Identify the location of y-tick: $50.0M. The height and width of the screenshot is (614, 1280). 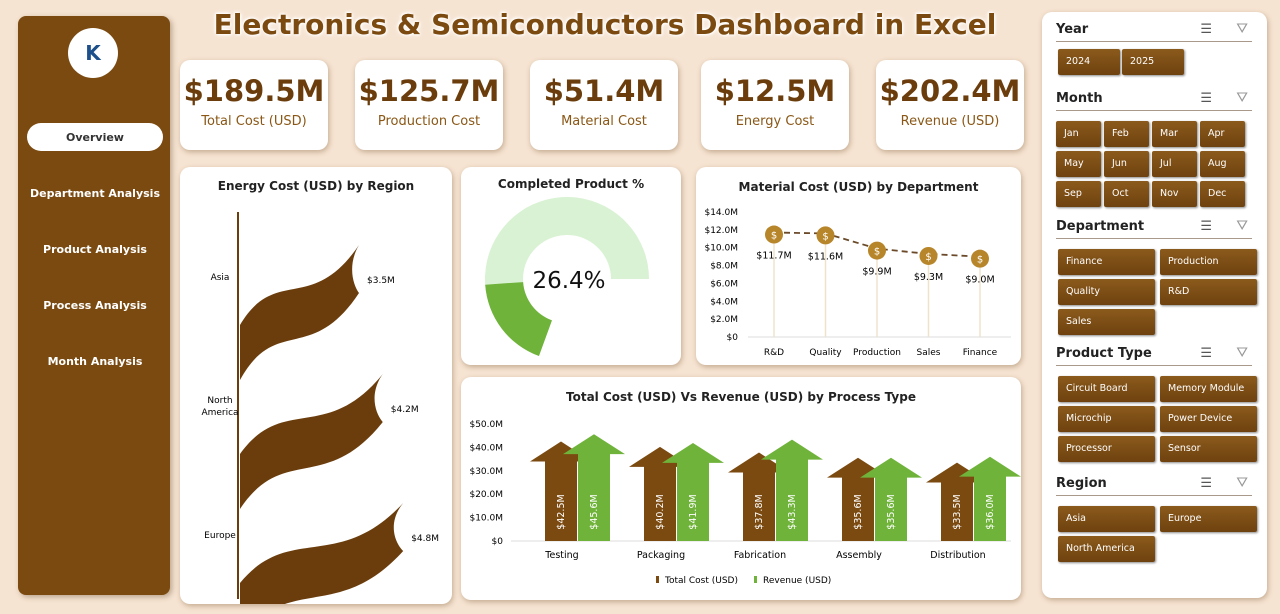
(486, 425).